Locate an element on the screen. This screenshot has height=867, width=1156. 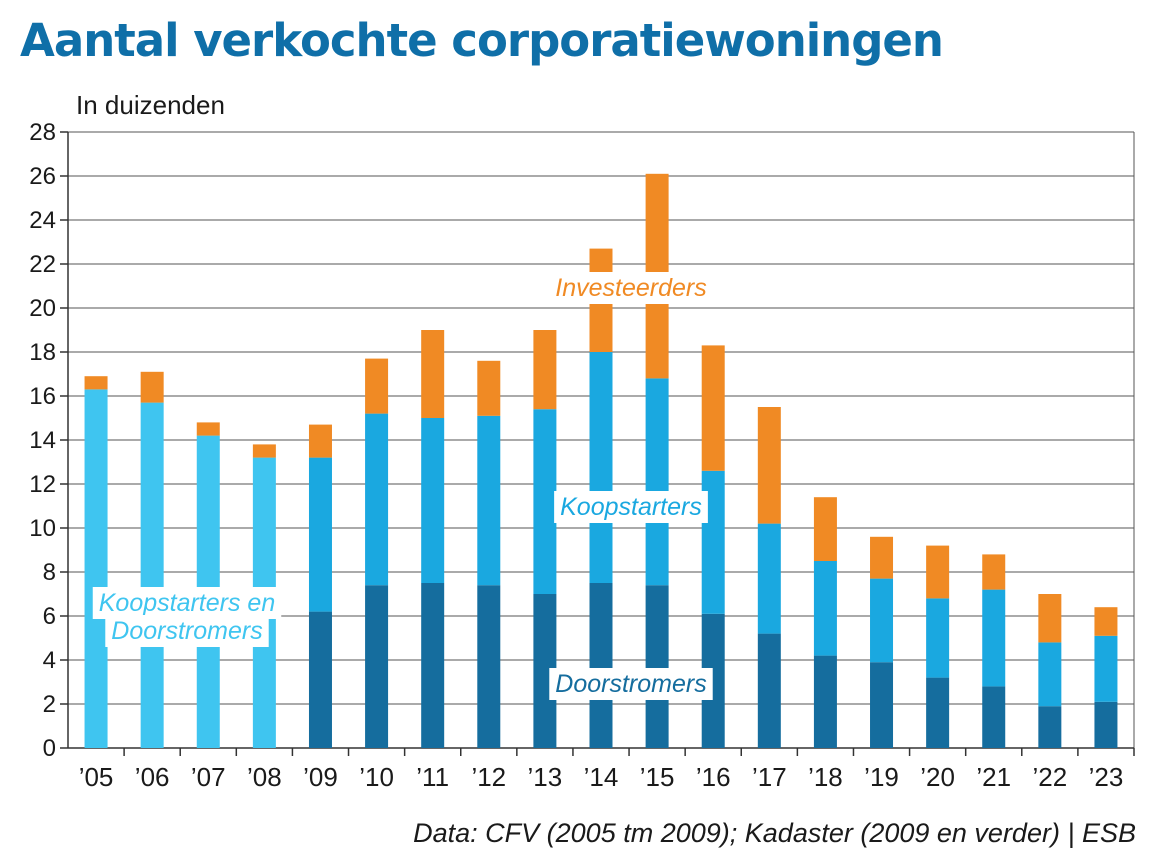
y-tick-label: 16 is located at coordinates (42, 396).